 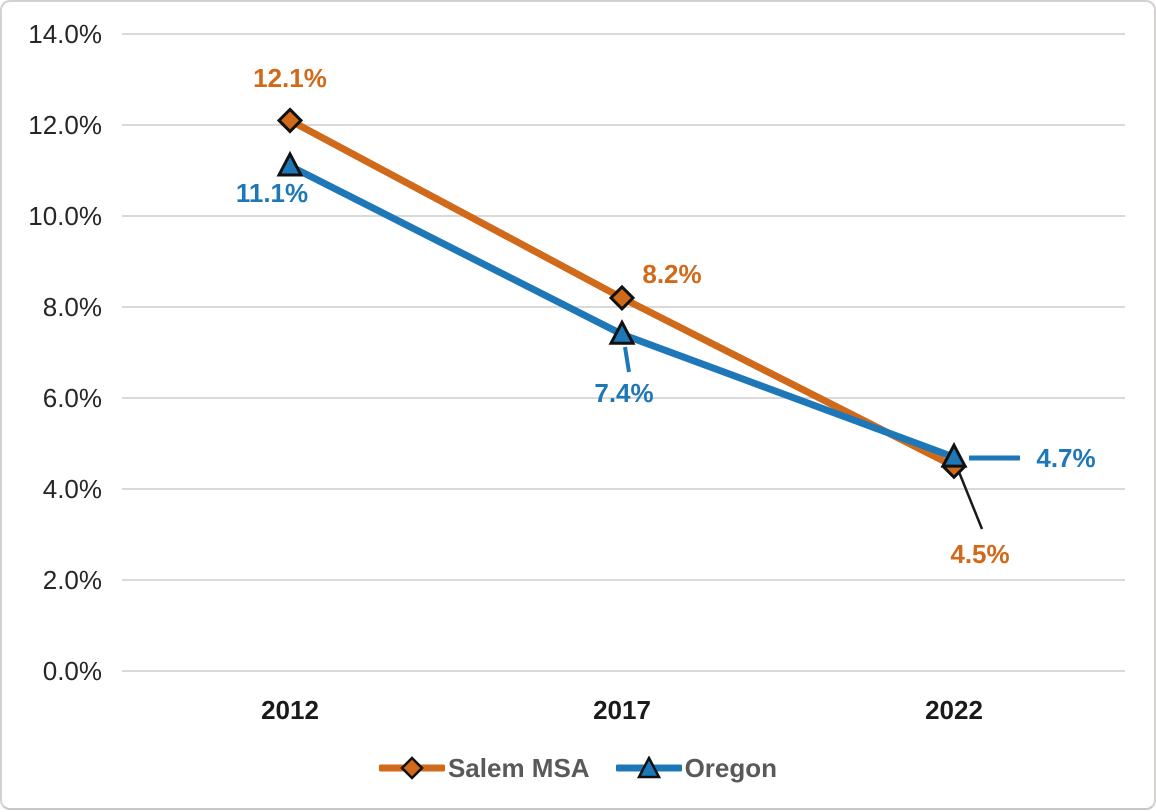 I want to click on data-label-salem-msa: 4.5%, so click(x=979, y=554).